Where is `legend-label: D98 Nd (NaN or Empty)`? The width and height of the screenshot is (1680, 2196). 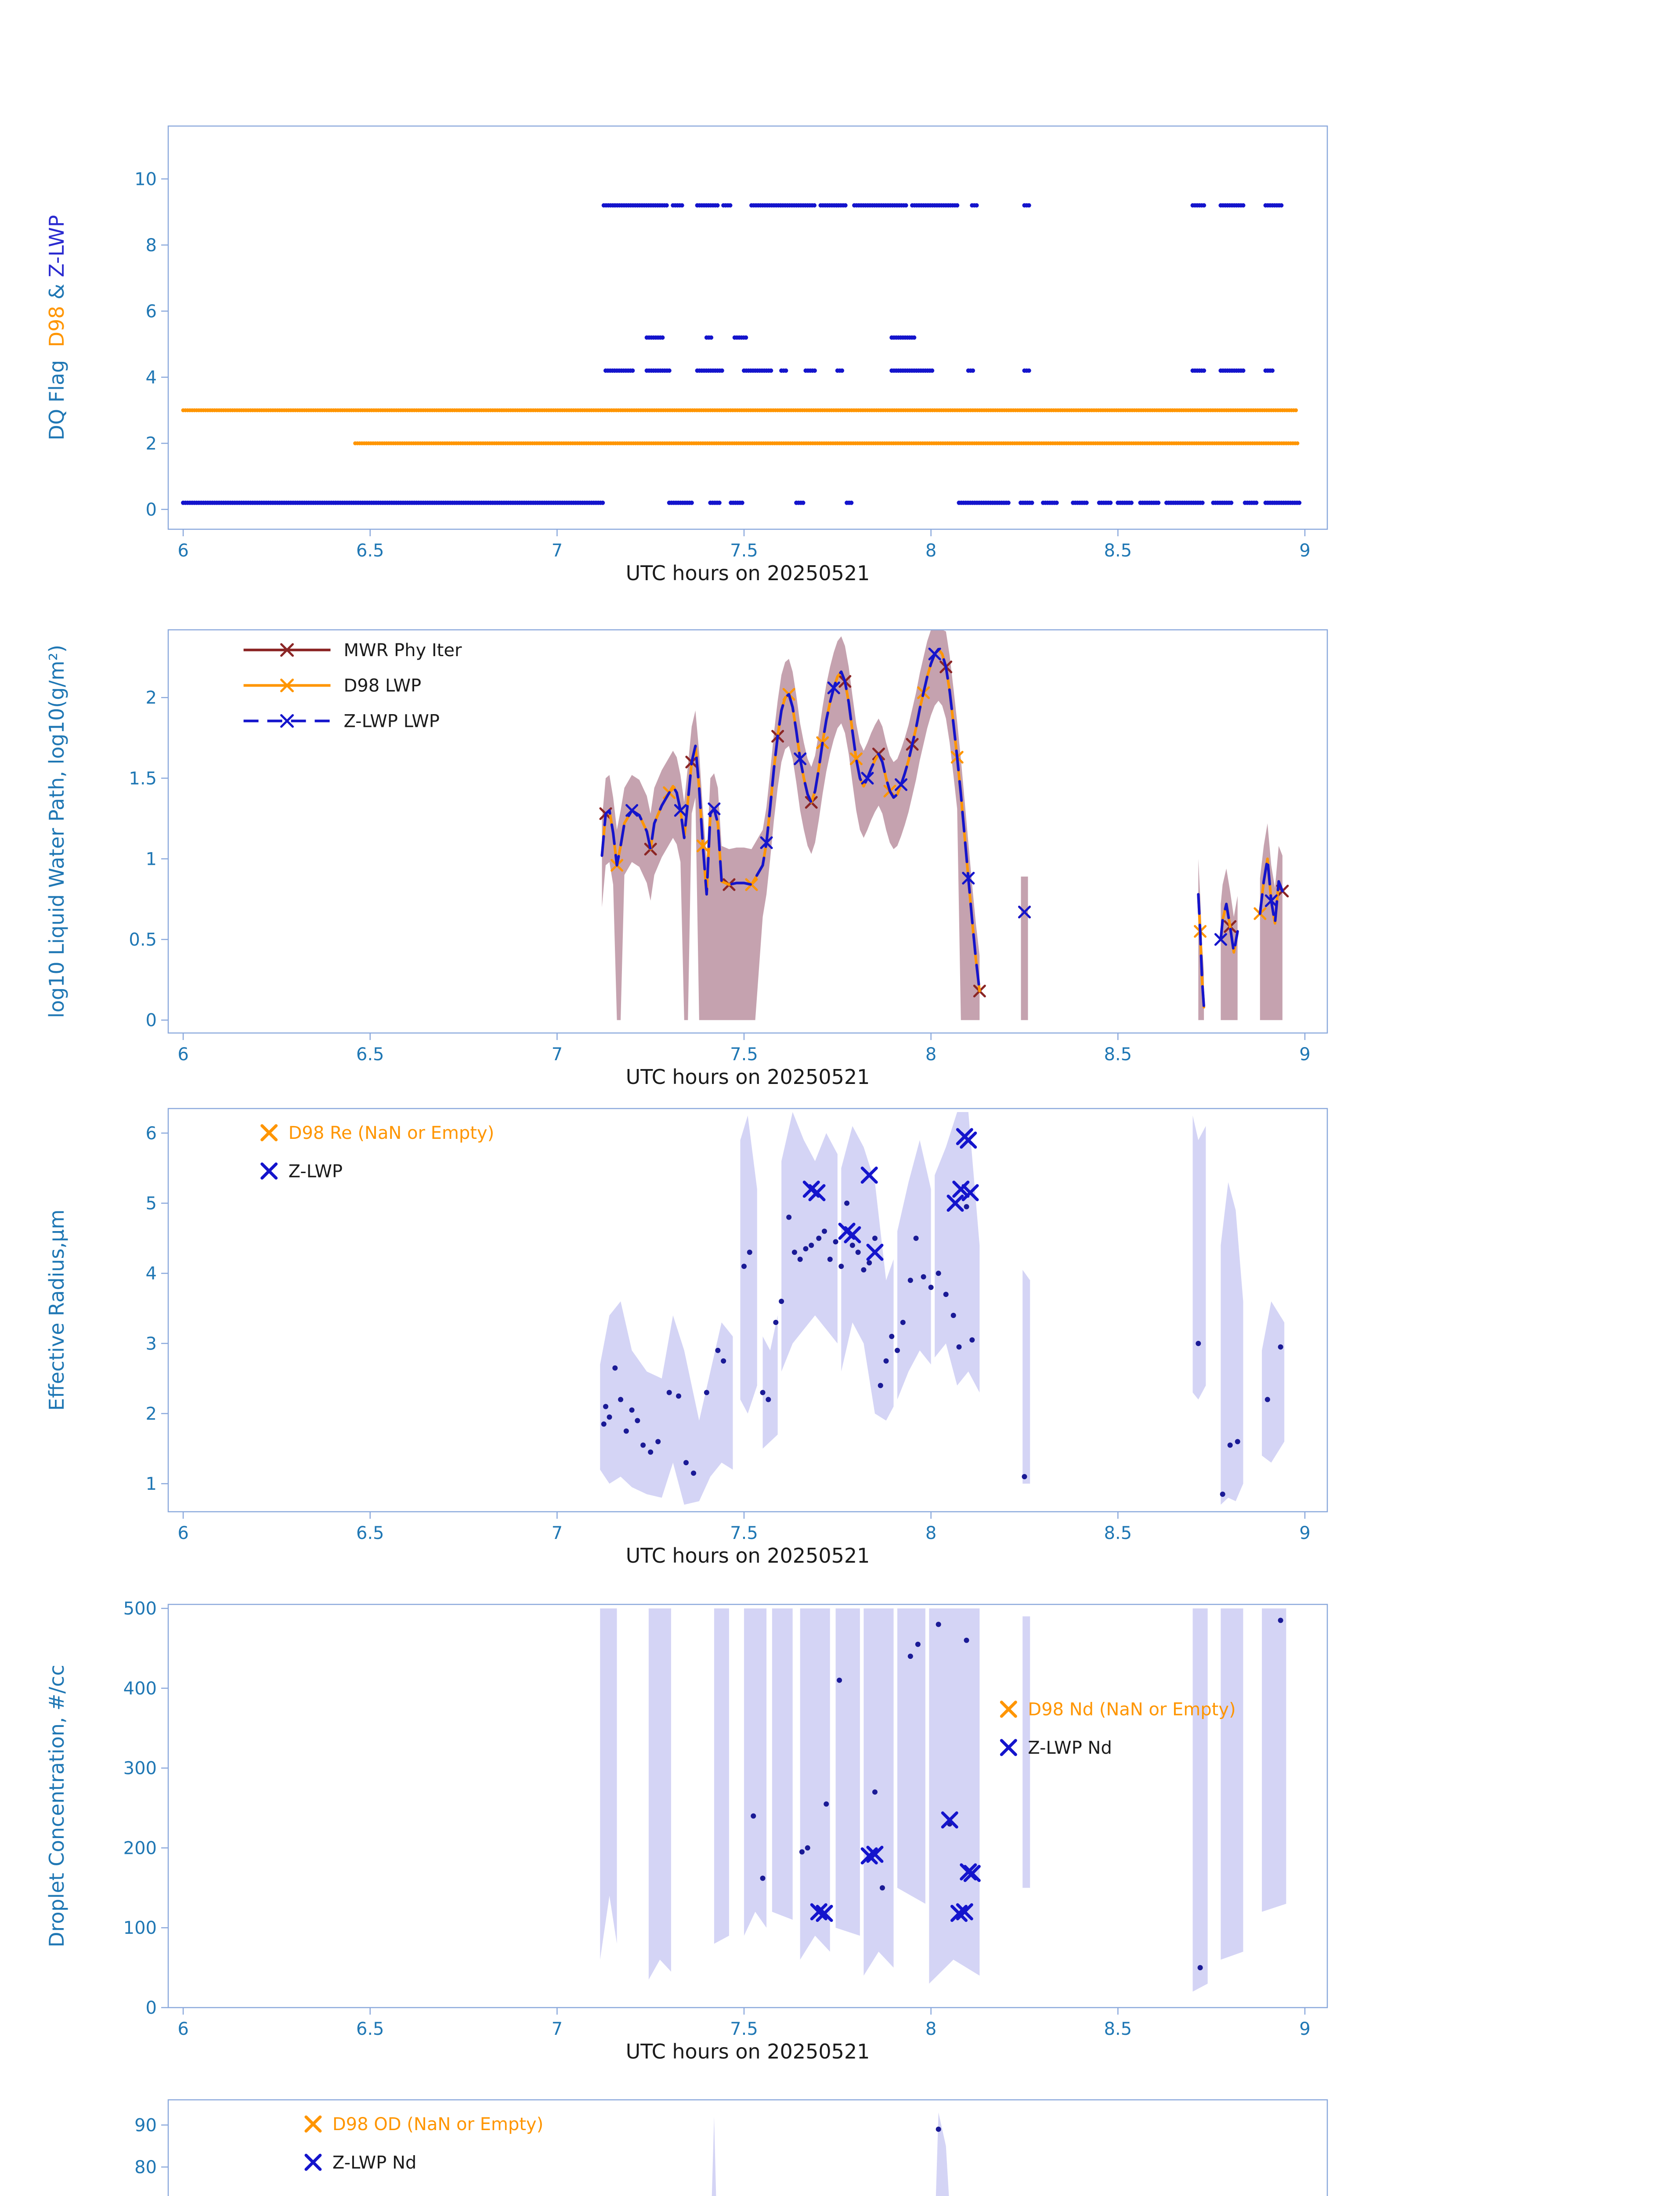 legend-label: D98 Nd (NaN or Empty) is located at coordinates (1132, 1710).